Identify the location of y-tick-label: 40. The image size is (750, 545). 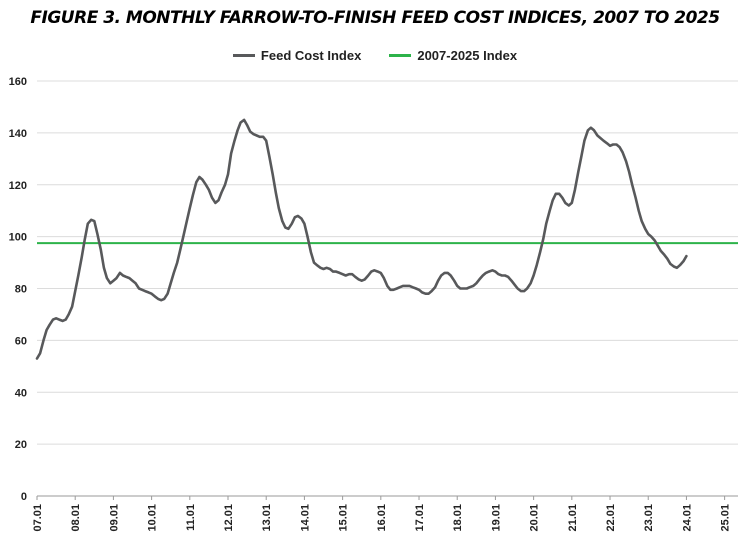
(21, 393).